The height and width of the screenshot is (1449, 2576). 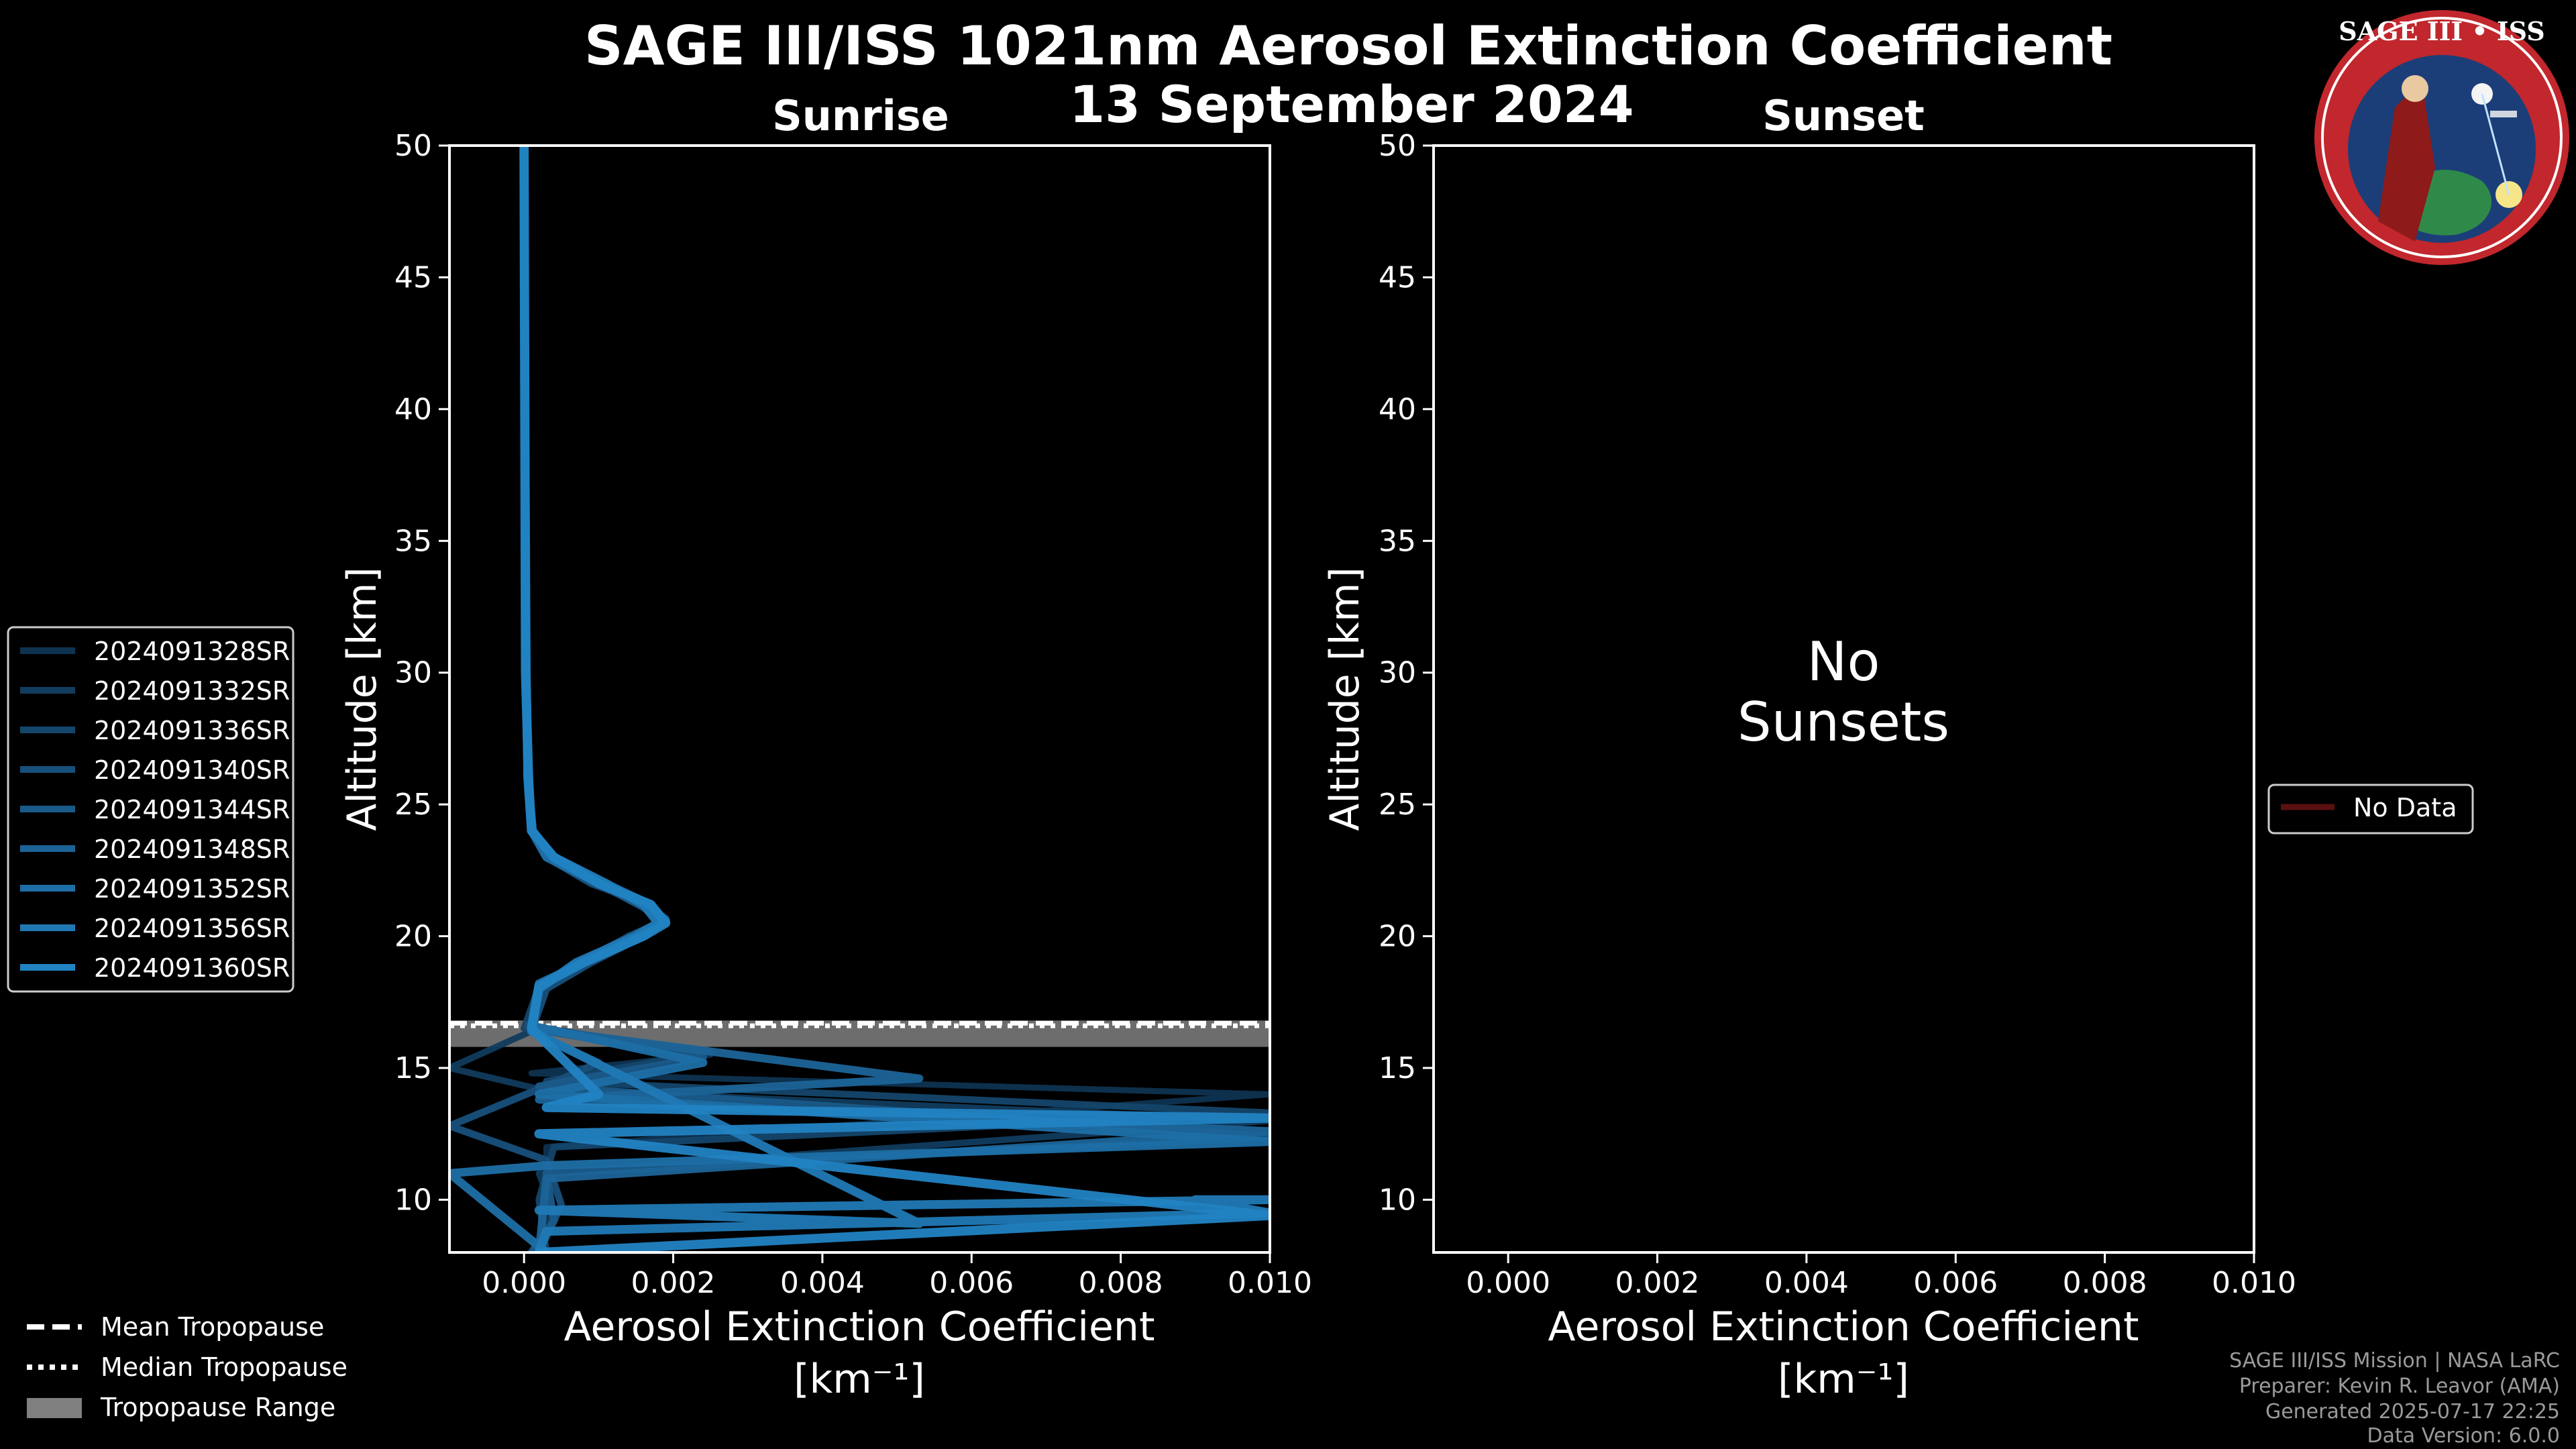 What do you see at coordinates (1806, 1283) in the screenshot?
I see `sunset-x-tick-label: 0.004` at bounding box center [1806, 1283].